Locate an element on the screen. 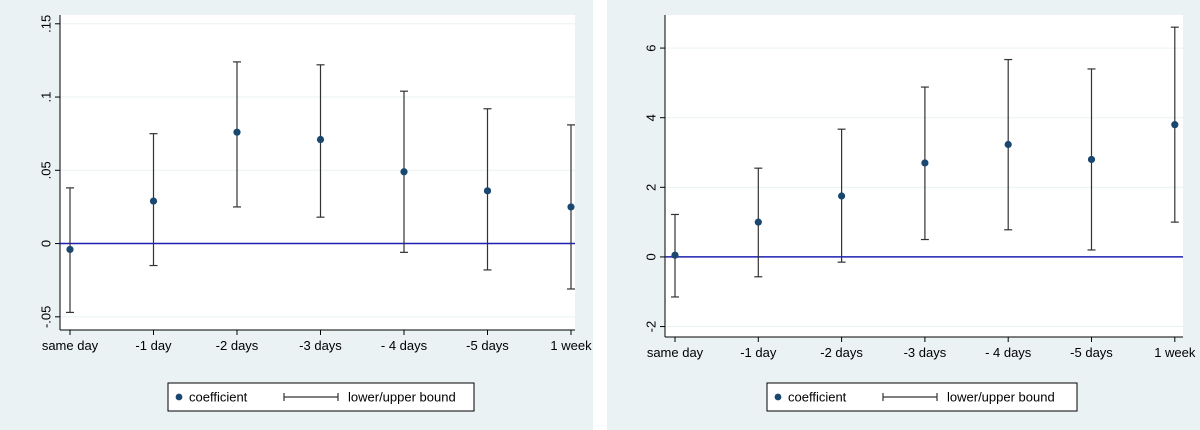 This screenshot has height=430, width=1200. y-tick-label: .15 is located at coordinates (46, 24).